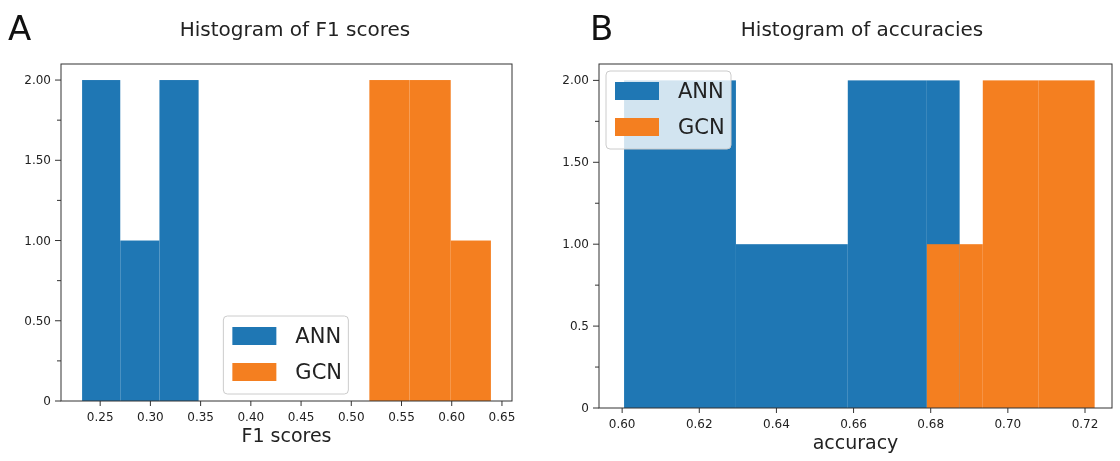 Image resolution: width=1120 pixels, height=461 pixels. Describe the element at coordinates (401, 417) in the screenshot. I see `x-tick-label: 0.55` at that location.